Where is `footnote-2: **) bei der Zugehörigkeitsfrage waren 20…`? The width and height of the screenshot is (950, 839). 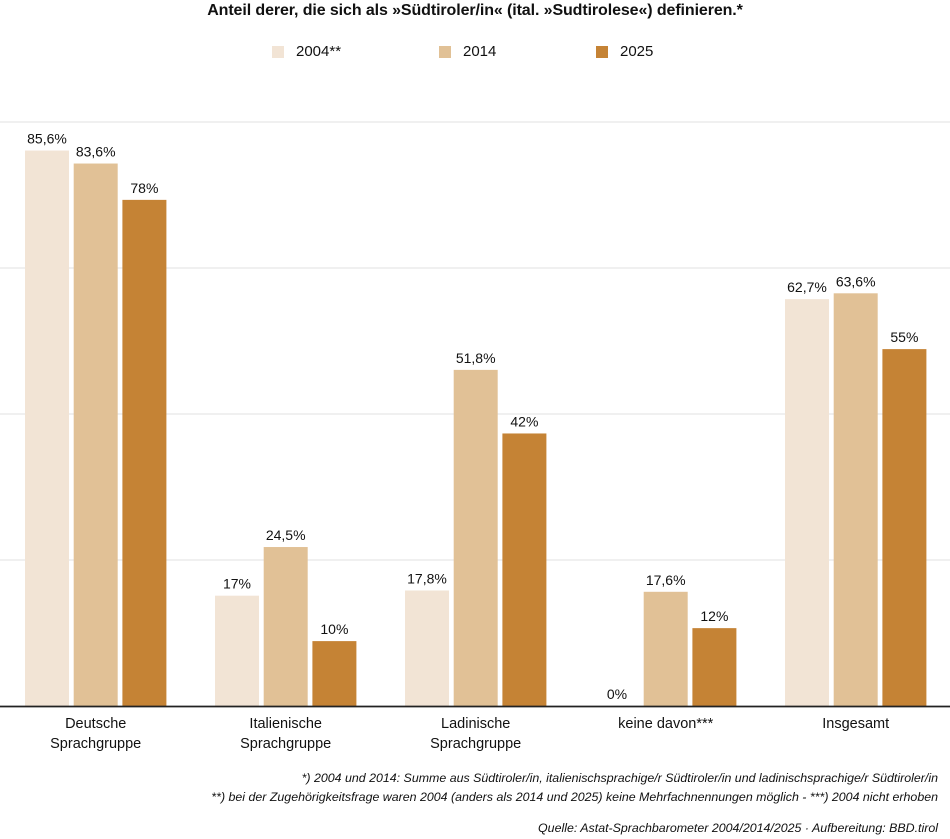 footnote-2: **) bei der Zugehörigkeitsfrage waren 20… is located at coordinates (574, 797).